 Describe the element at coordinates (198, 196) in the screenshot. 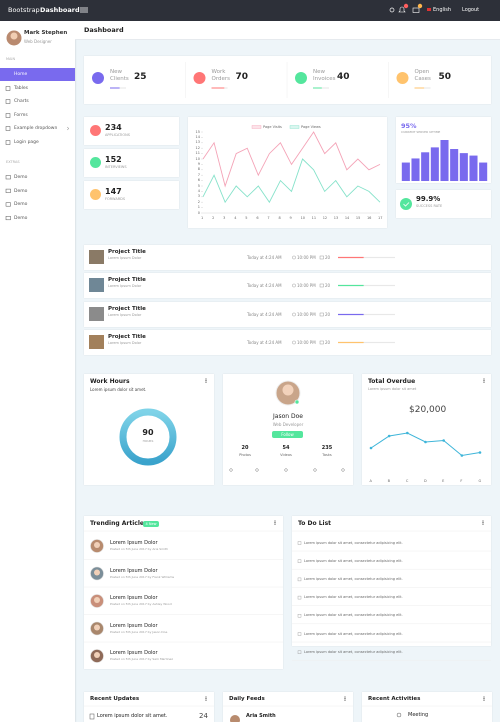

I see `y-tick-label: 3` at that location.